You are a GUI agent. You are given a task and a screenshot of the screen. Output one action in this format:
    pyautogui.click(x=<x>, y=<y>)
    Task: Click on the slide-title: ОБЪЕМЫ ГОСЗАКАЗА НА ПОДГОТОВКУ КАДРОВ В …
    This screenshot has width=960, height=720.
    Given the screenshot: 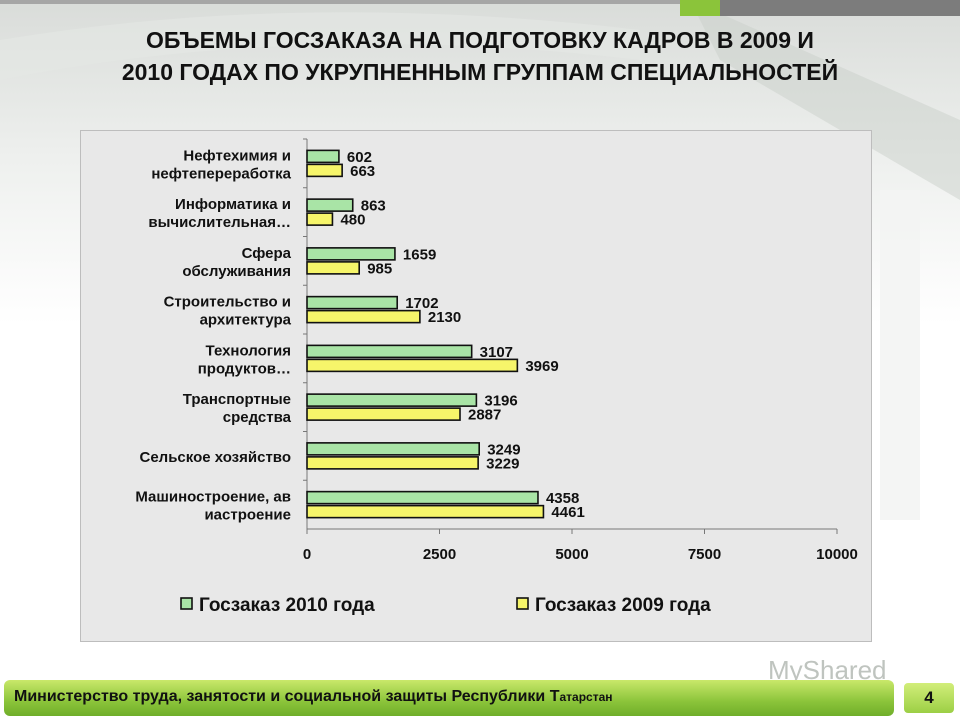 What is the action you would take?
    pyautogui.click(x=480, y=56)
    